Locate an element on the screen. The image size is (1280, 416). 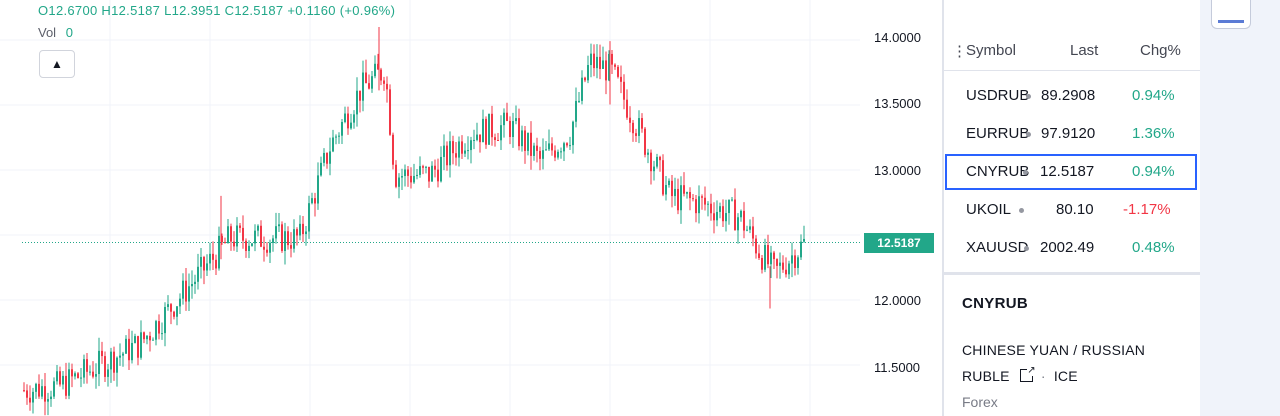
current-price-tag: 12.5187 is located at coordinates (899, 242).